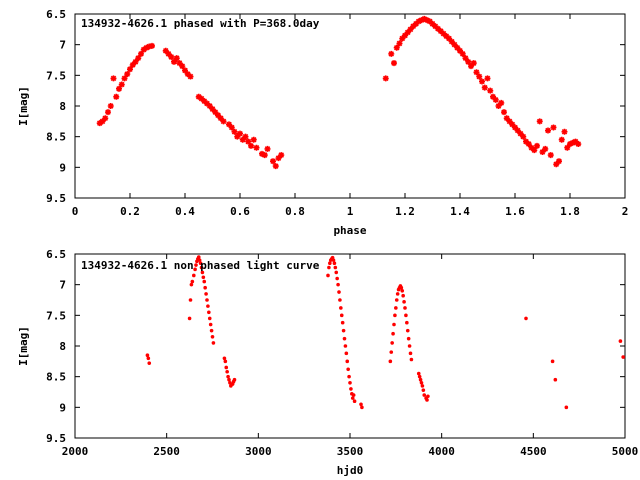  Describe the element at coordinates (533, 451) in the screenshot. I see `x-tick-label: 4500` at that location.